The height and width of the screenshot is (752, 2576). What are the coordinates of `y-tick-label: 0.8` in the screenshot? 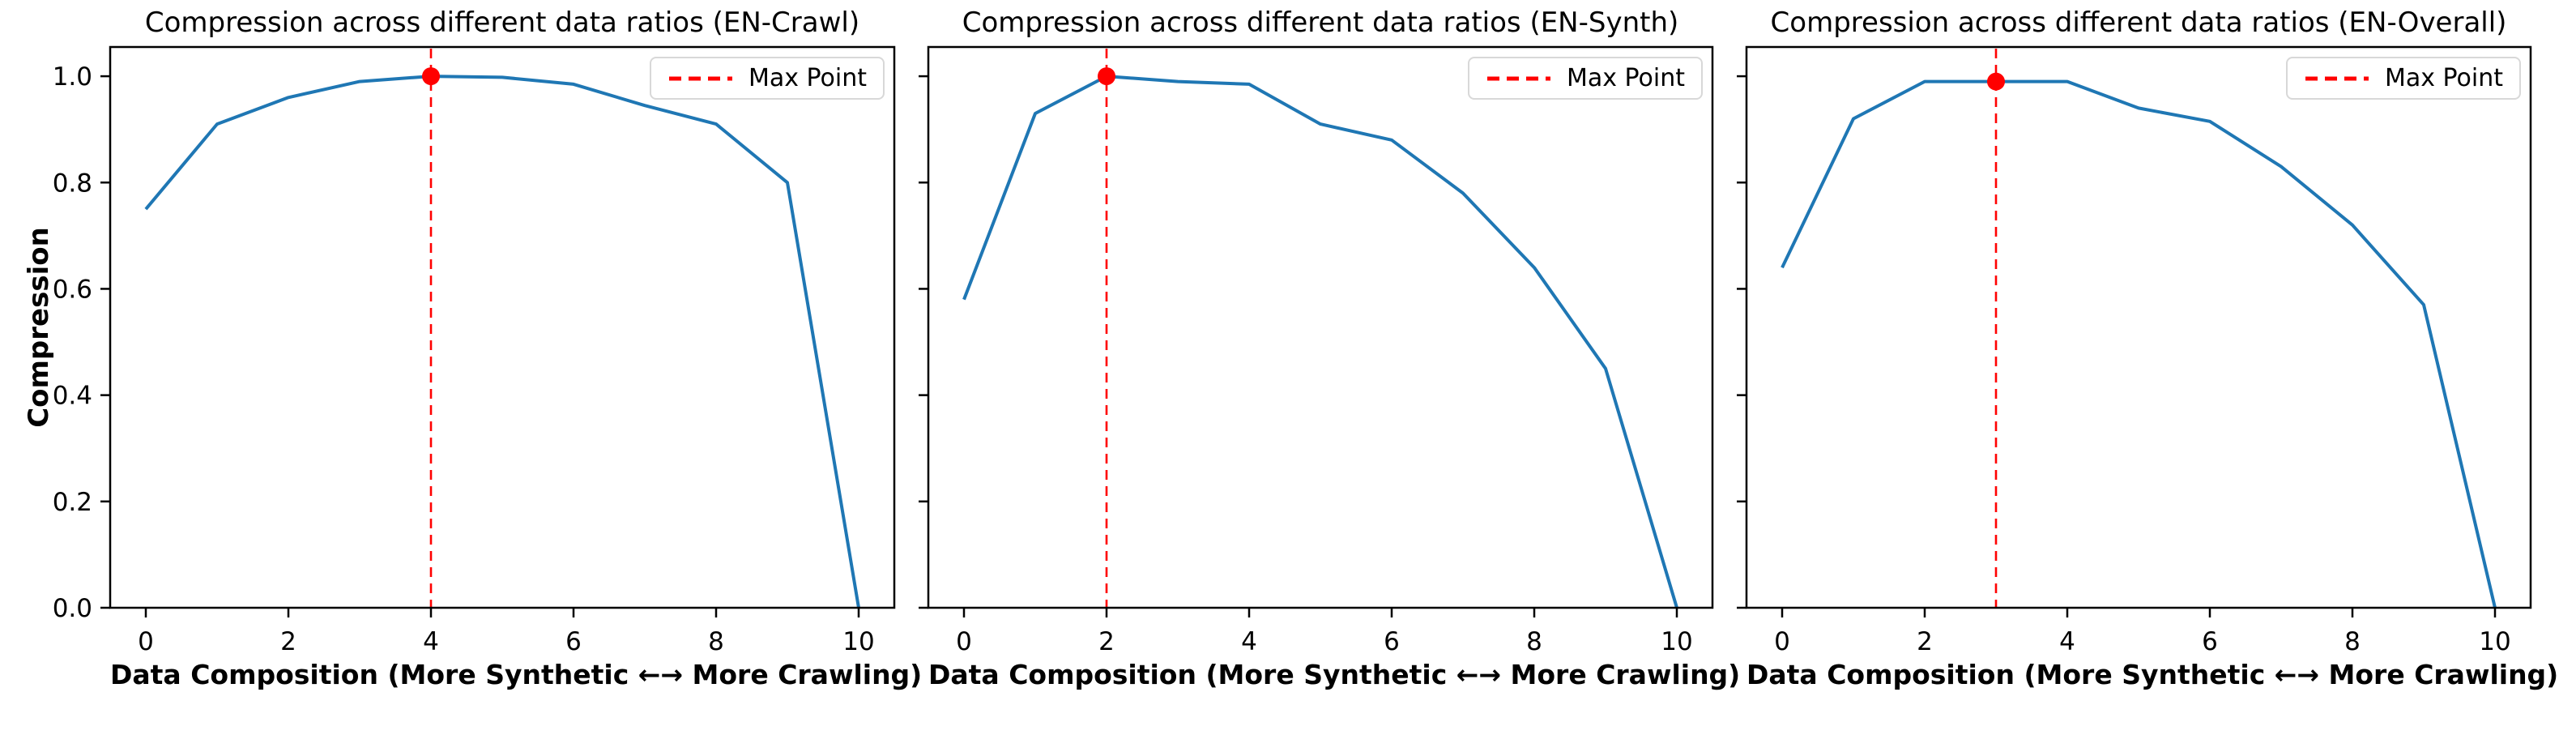 It's located at (73, 183).